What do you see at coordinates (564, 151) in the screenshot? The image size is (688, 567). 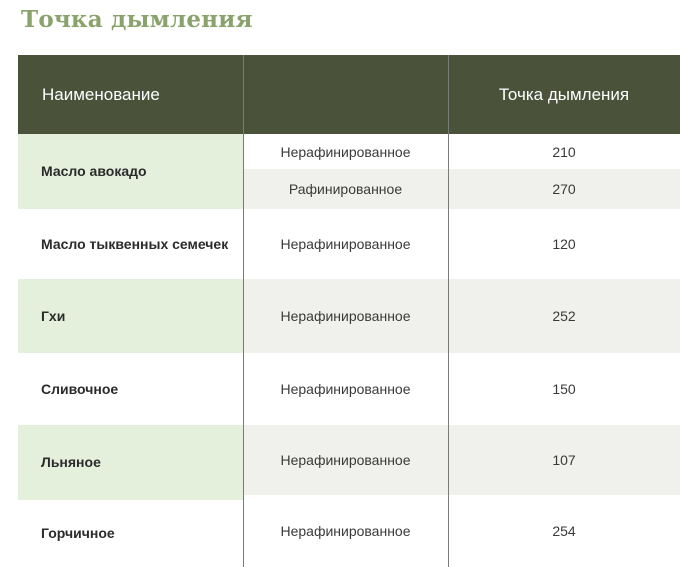 I see `smoke-point-value: 210` at bounding box center [564, 151].